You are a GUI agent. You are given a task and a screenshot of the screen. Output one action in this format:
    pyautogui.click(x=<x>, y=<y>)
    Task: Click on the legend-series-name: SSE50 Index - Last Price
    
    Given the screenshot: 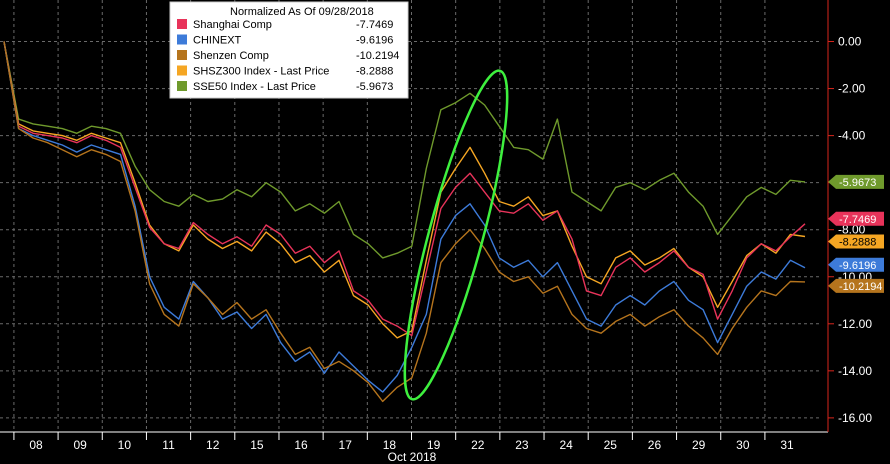 What is the action you would take?
    pyautogui.click(x=254, y=87)
    